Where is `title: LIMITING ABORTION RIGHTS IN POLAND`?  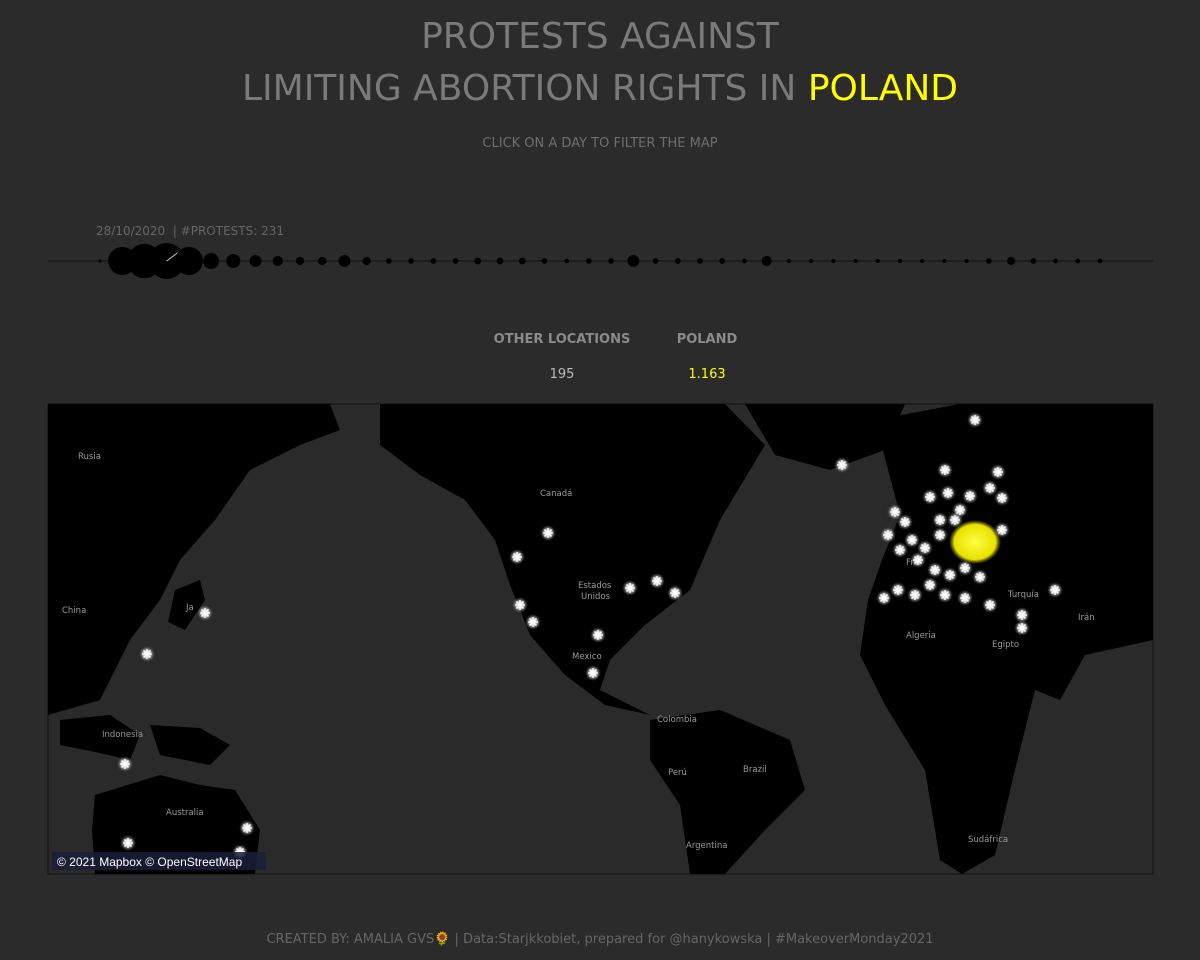
title: LIMITING ABORTION RIGHTS IN POLAND is located at coordinates (600, 88).